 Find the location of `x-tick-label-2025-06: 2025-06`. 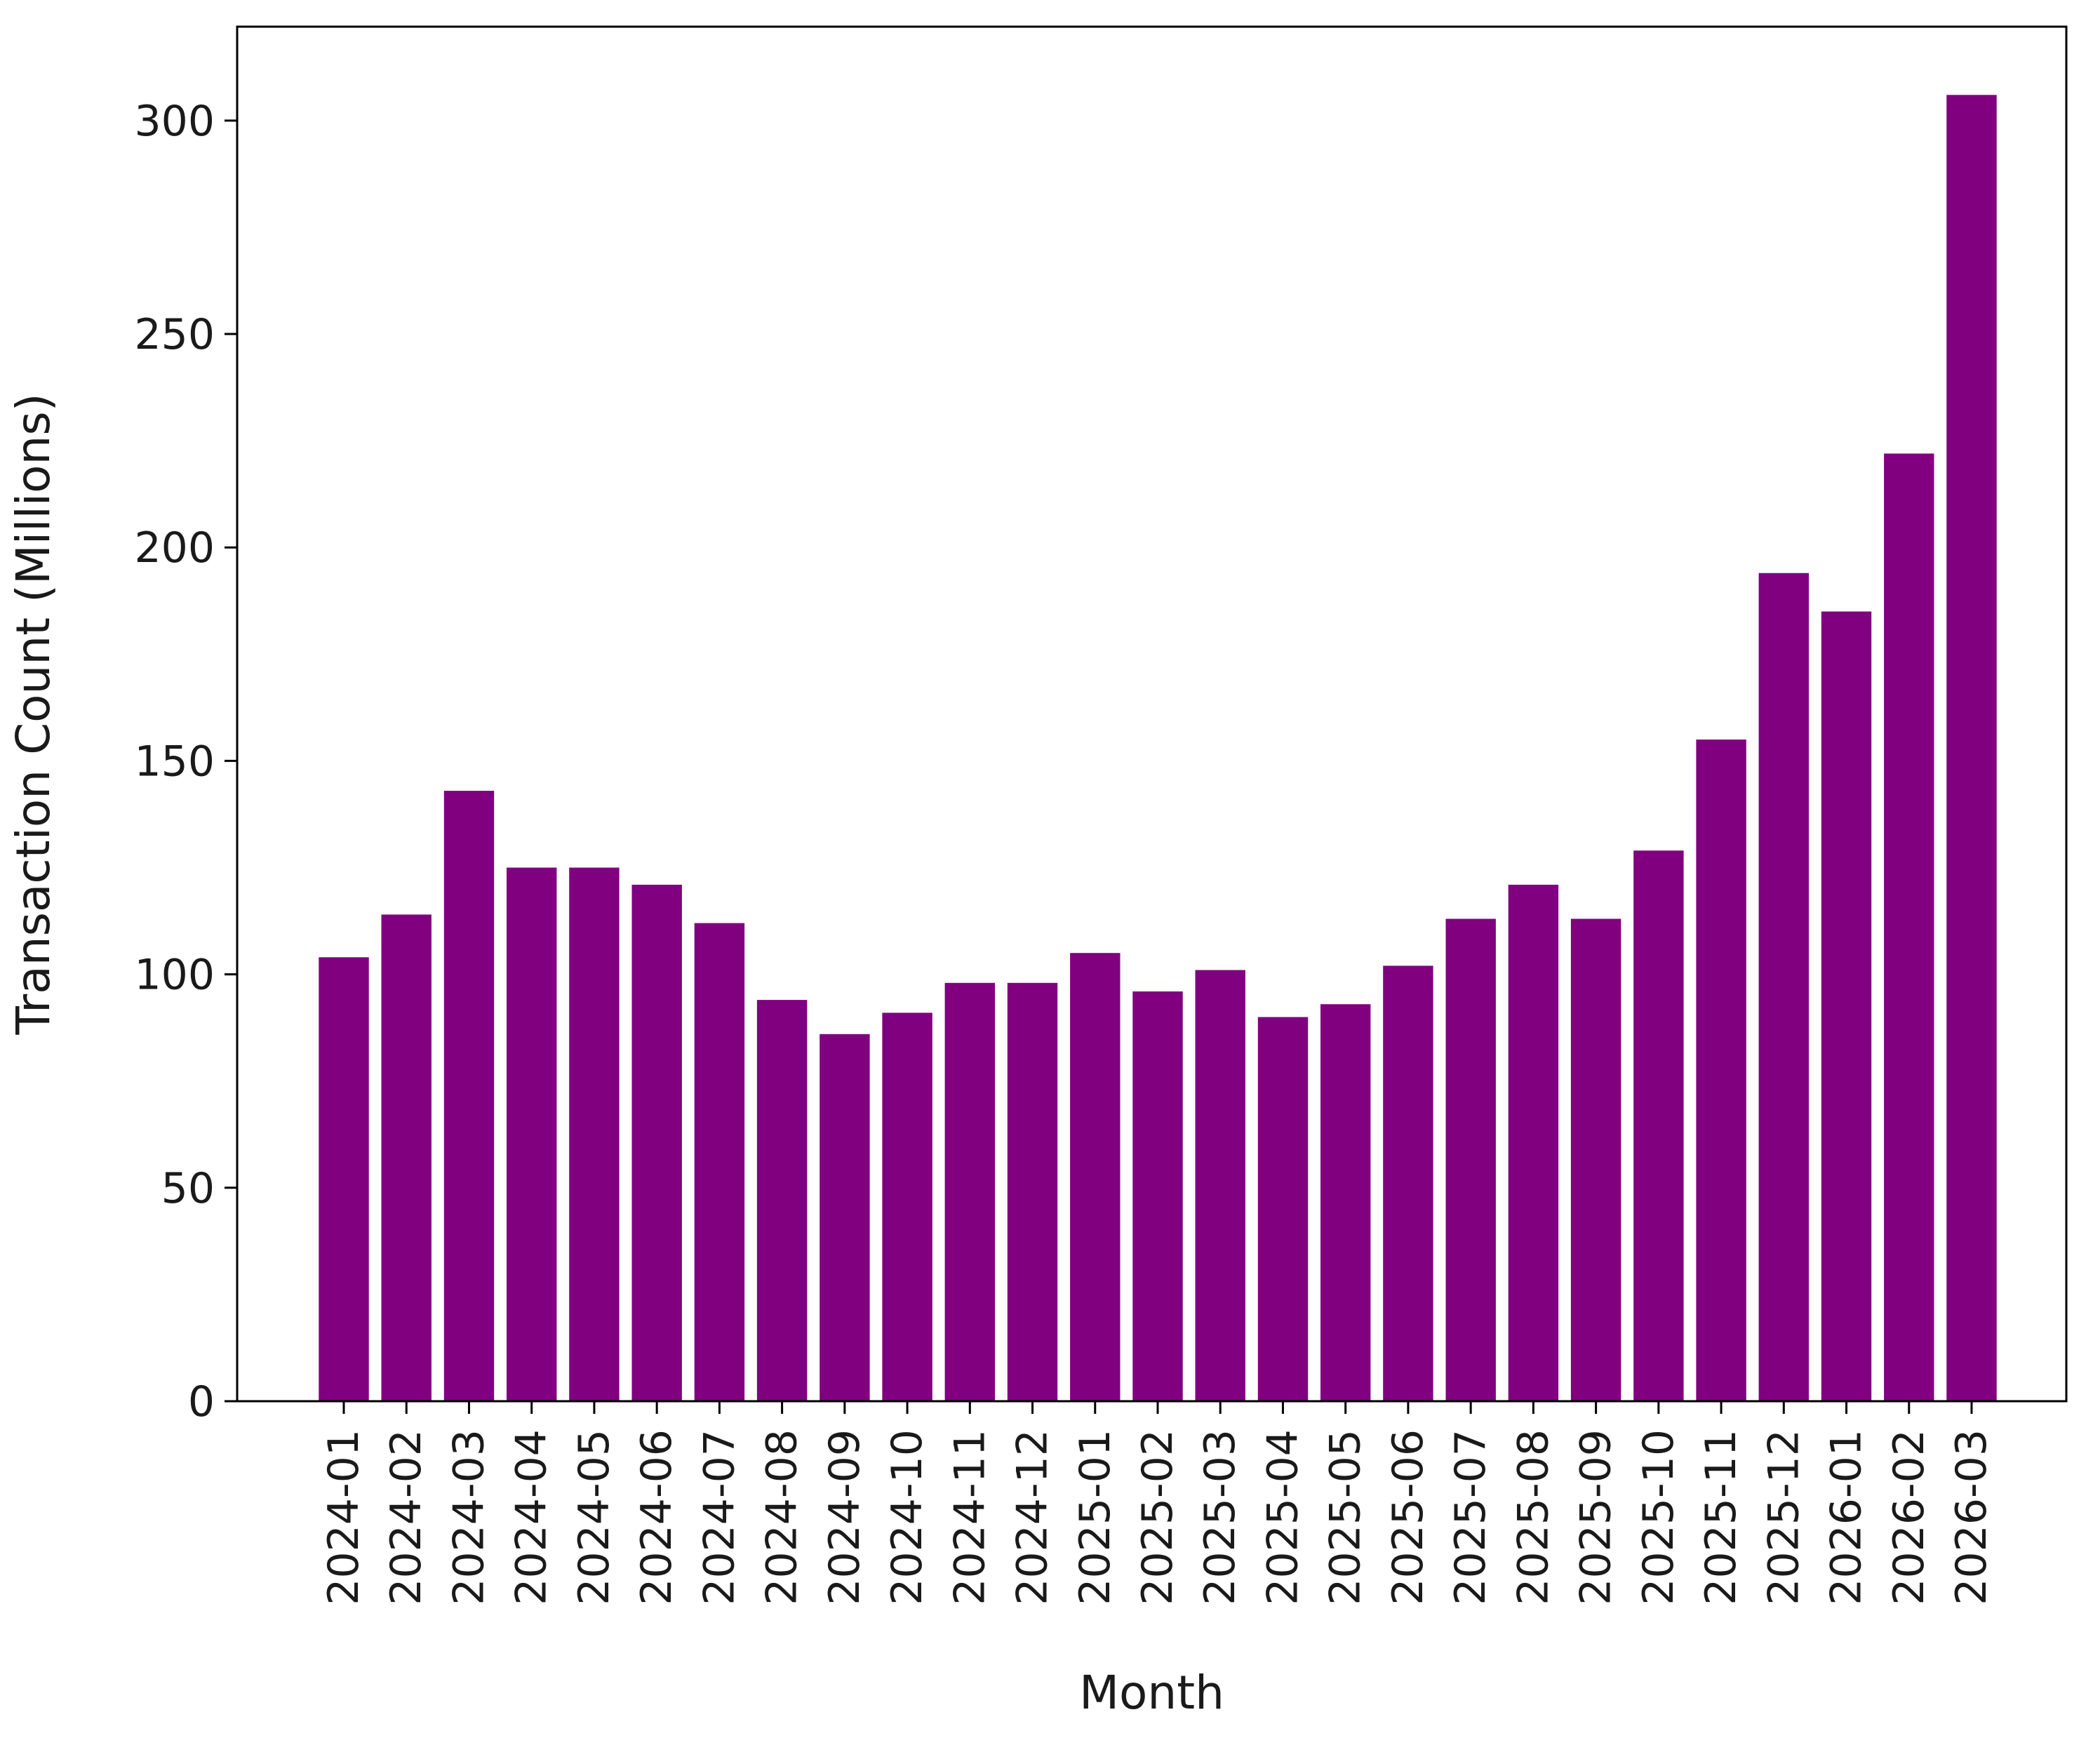

x-tick-label-2025-06: 2025-06 is located at coordinates (1408, 1517).